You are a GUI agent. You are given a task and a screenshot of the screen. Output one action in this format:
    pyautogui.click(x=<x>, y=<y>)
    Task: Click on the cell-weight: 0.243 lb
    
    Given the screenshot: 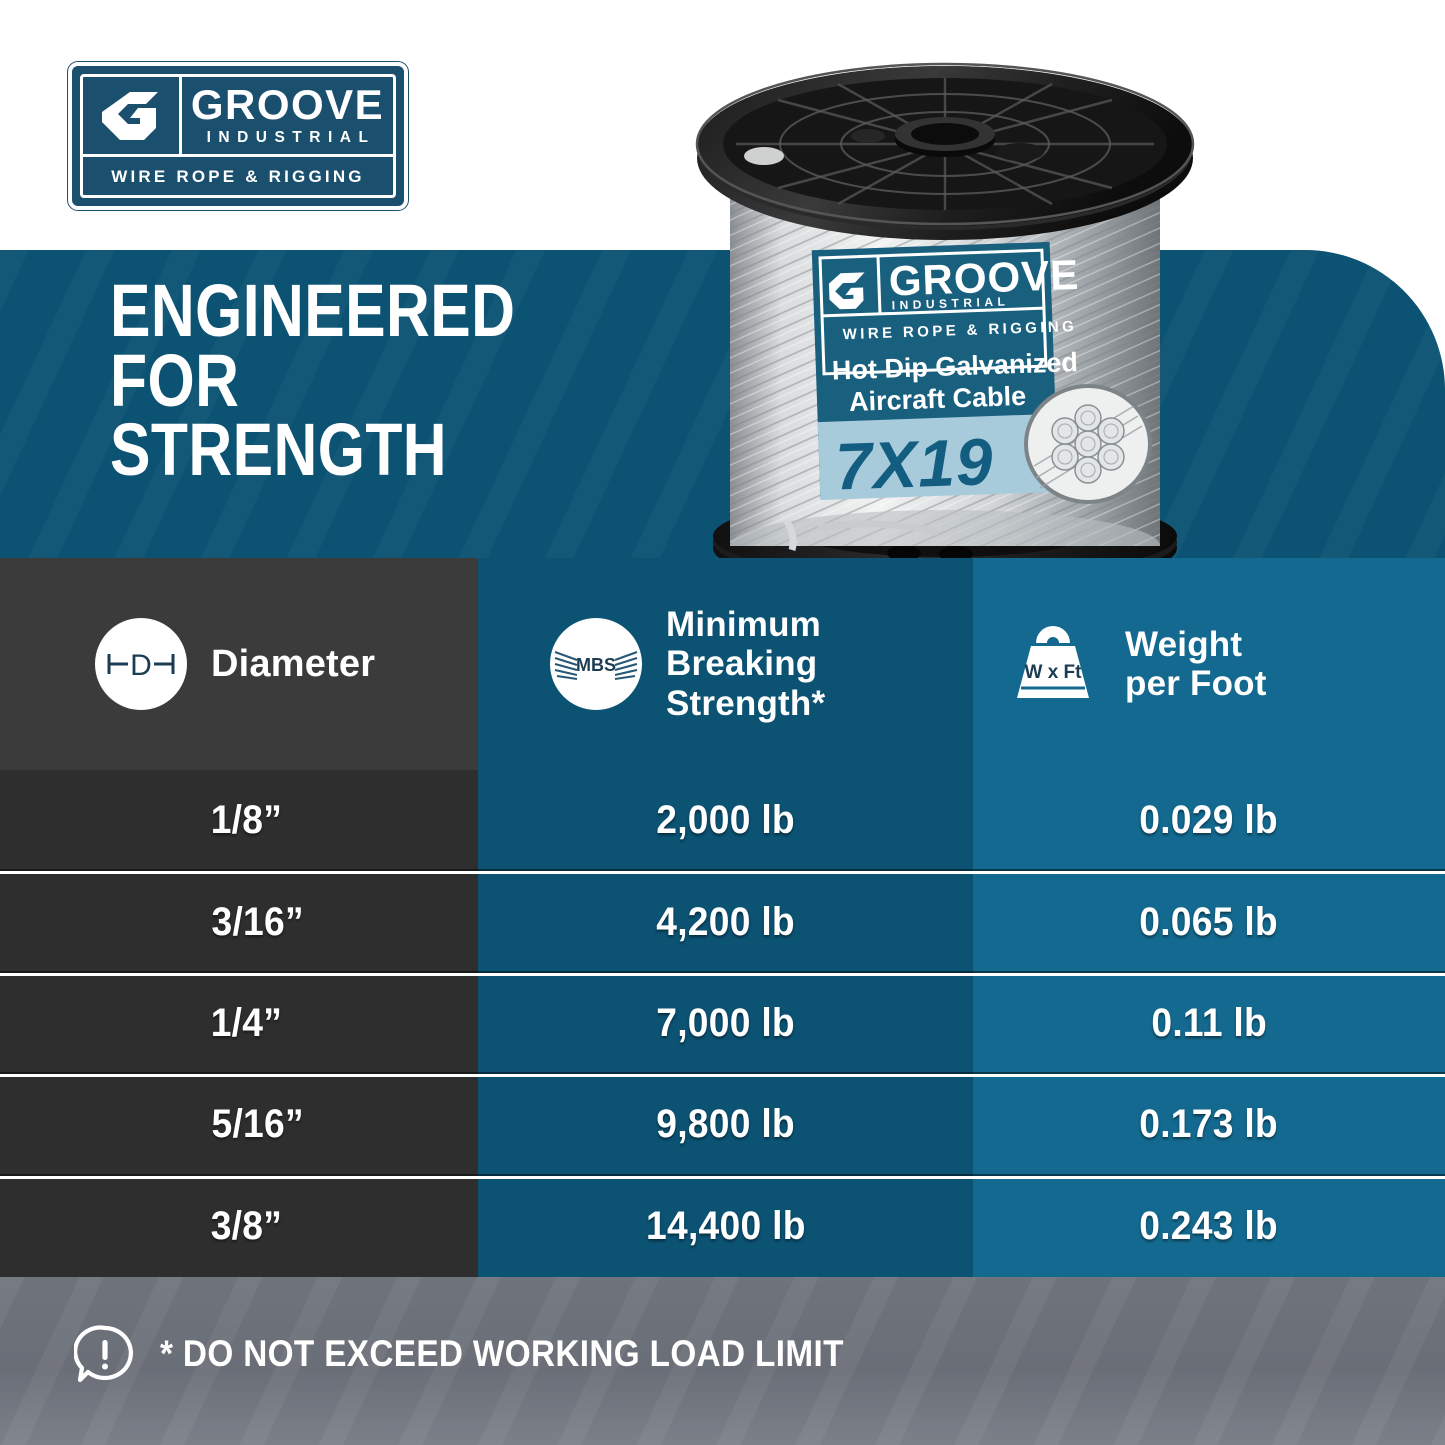 What is the action you would take?
    pyautogui.click(x=1209, y=1226)
    